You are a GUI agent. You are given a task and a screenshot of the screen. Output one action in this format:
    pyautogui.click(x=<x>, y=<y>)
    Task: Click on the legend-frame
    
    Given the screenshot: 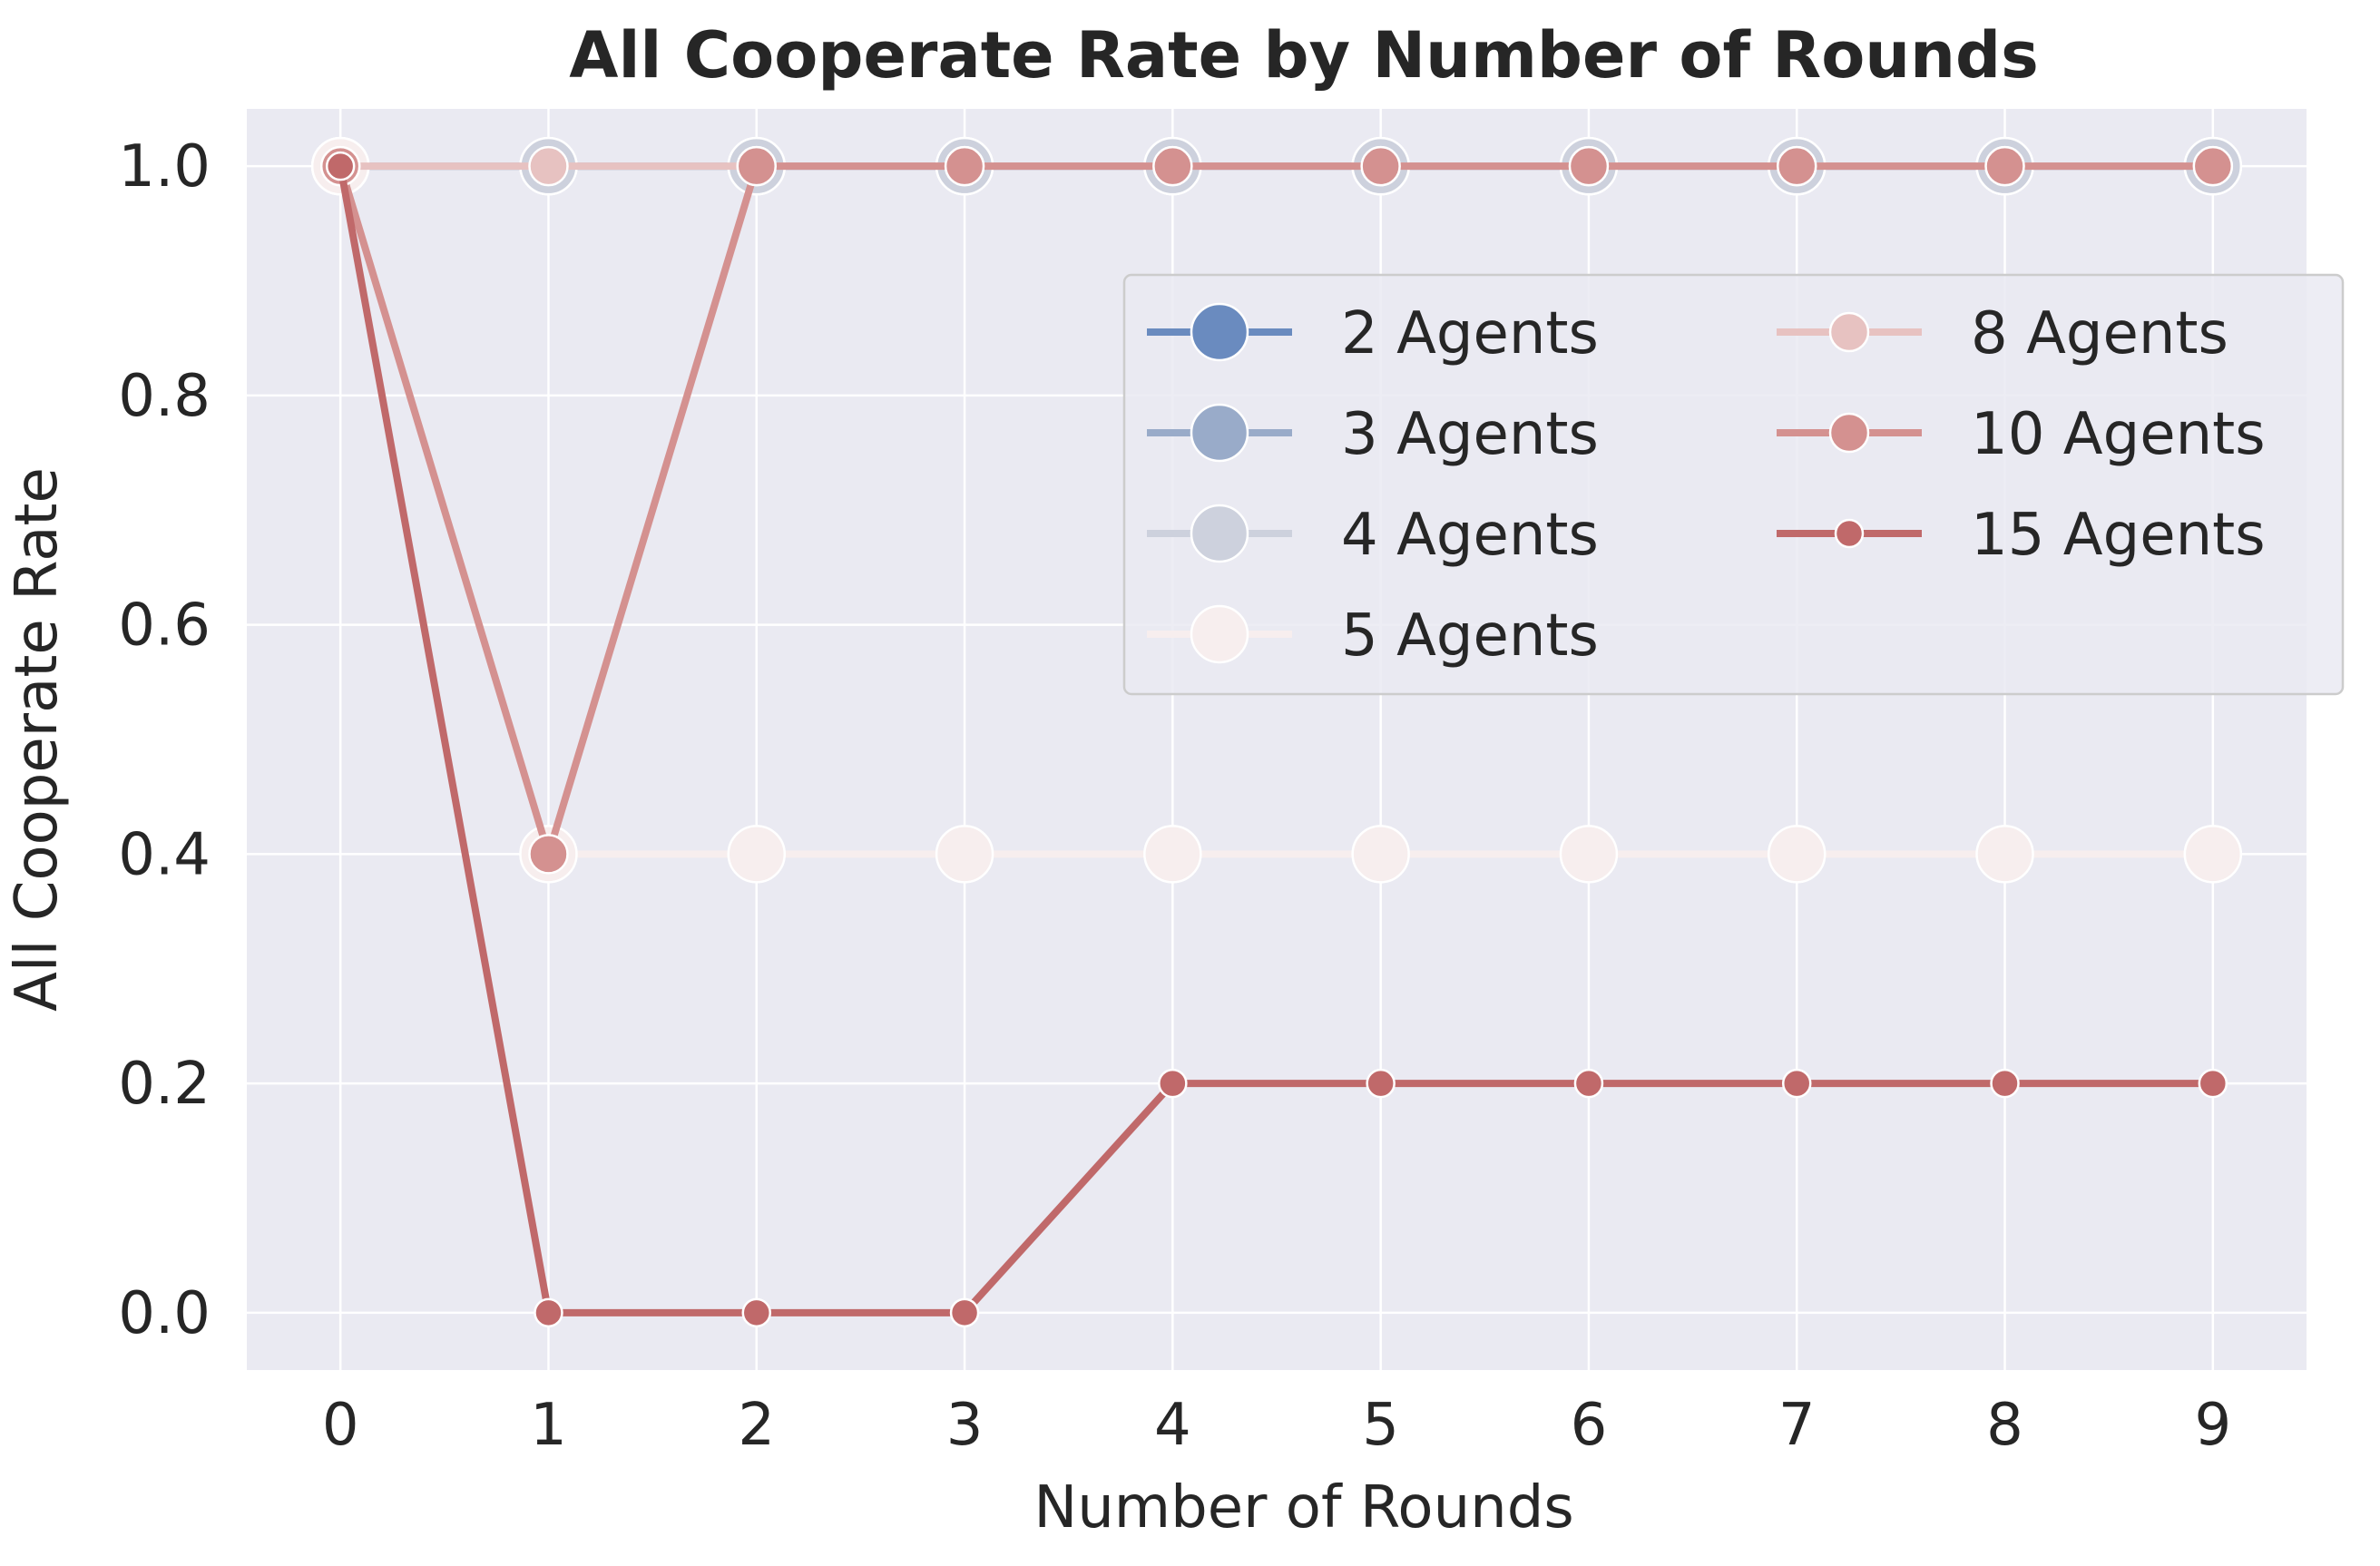 What is the action you would take?
    pyautogui.click(x=1734, y=484)
    